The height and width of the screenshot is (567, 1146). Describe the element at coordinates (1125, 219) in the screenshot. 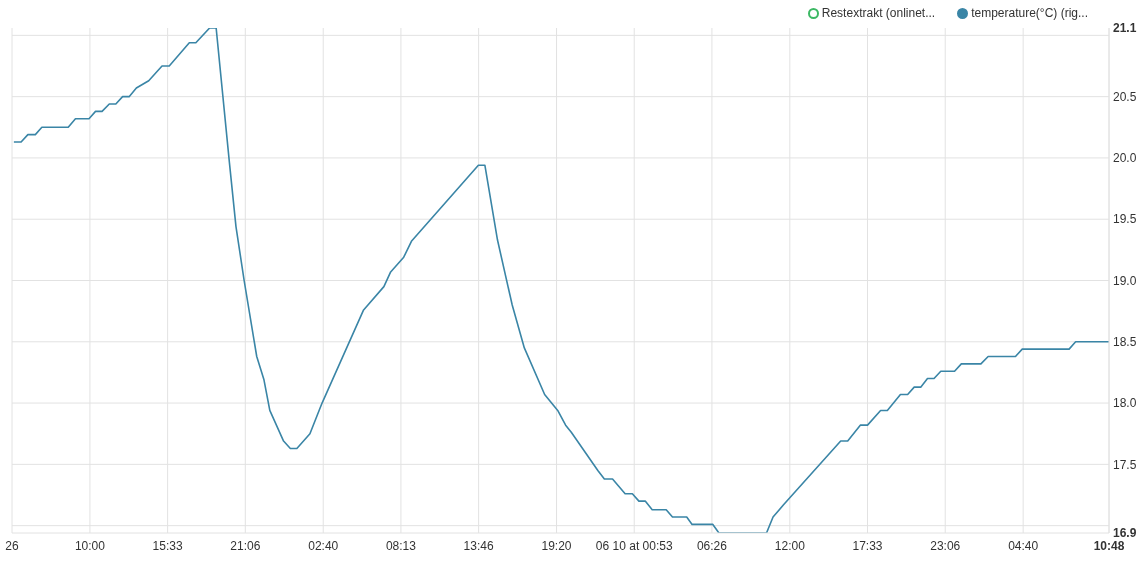

I see `y-tick-label: 19.5` at that location.